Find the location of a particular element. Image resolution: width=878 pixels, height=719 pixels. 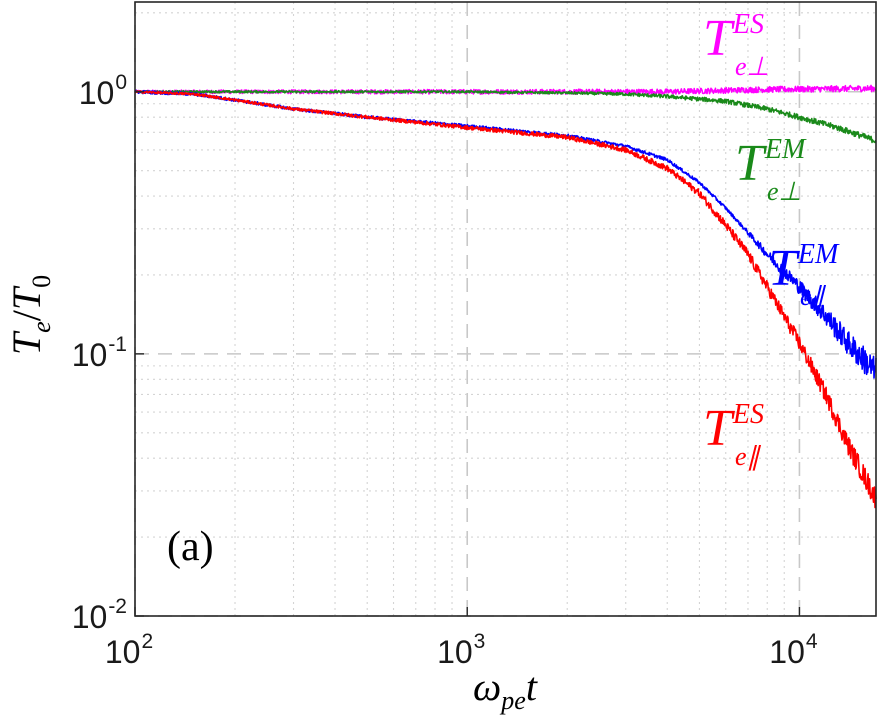

series-label-2: TEM e∥ is located at coordinates (804, 275).